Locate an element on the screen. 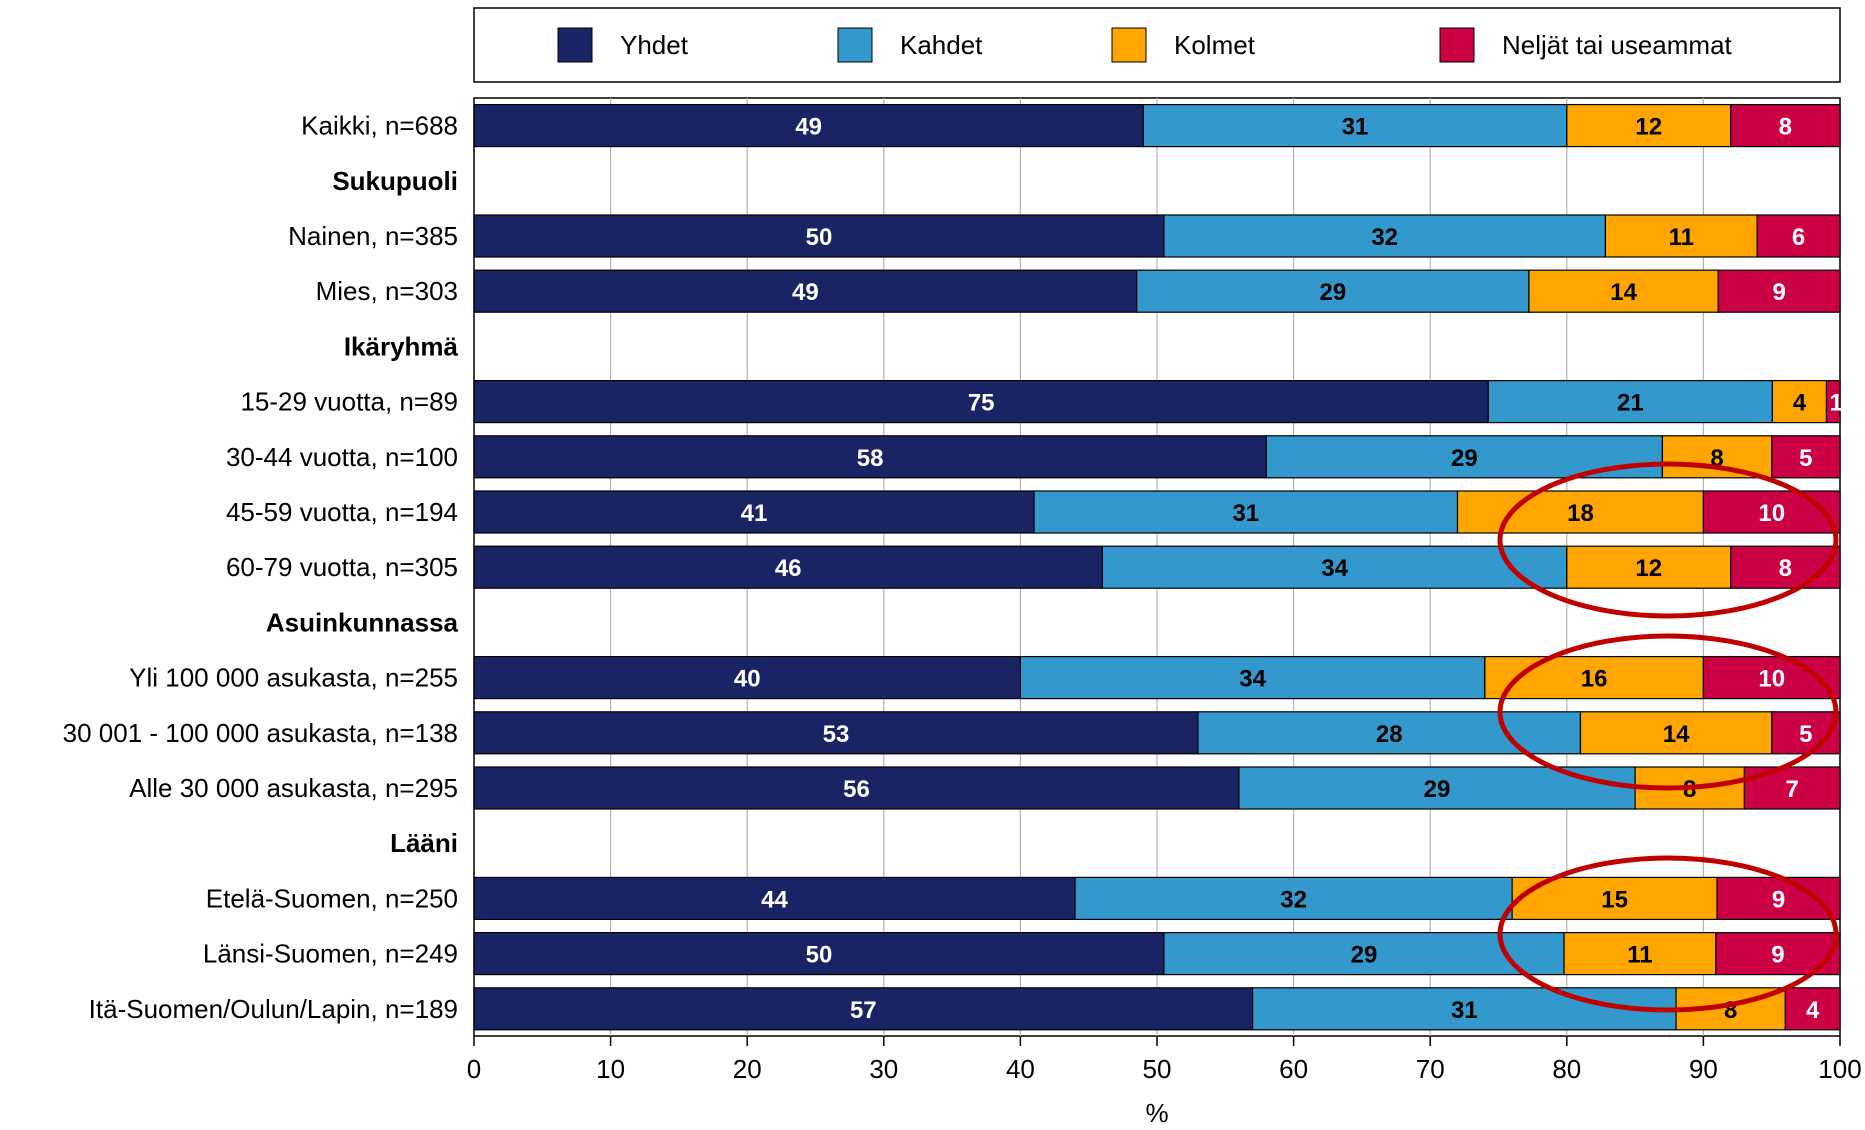  data-label: 32 is located at coordinates (1384, 237).